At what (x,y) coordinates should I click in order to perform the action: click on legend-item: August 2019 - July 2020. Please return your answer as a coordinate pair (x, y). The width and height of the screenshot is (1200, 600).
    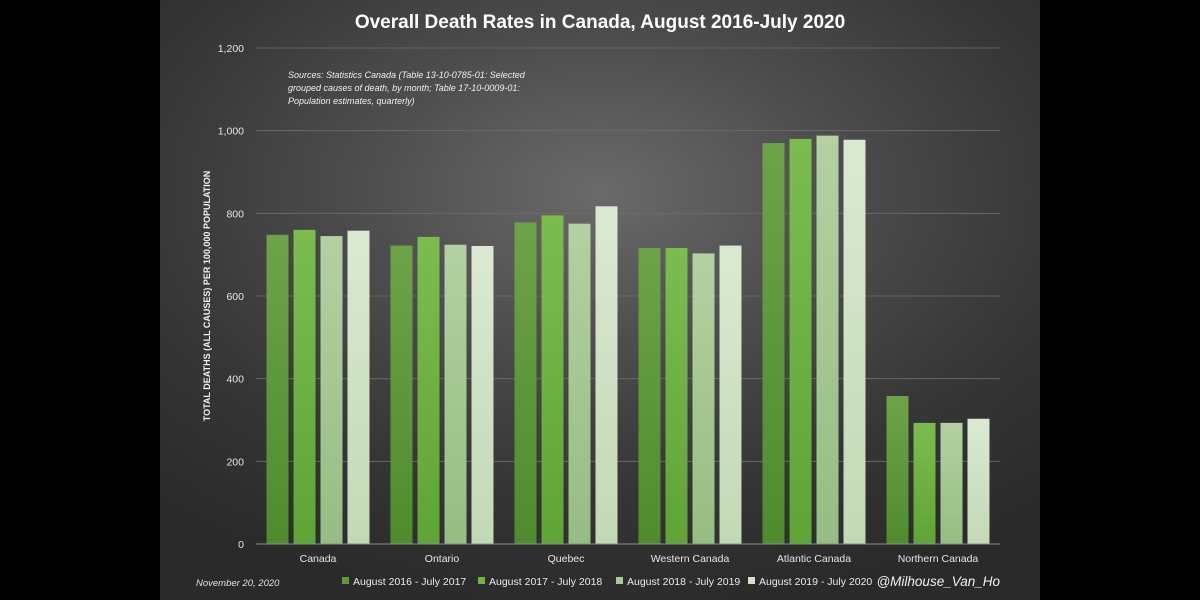
    Looking at the image, I should click on (810, 582).